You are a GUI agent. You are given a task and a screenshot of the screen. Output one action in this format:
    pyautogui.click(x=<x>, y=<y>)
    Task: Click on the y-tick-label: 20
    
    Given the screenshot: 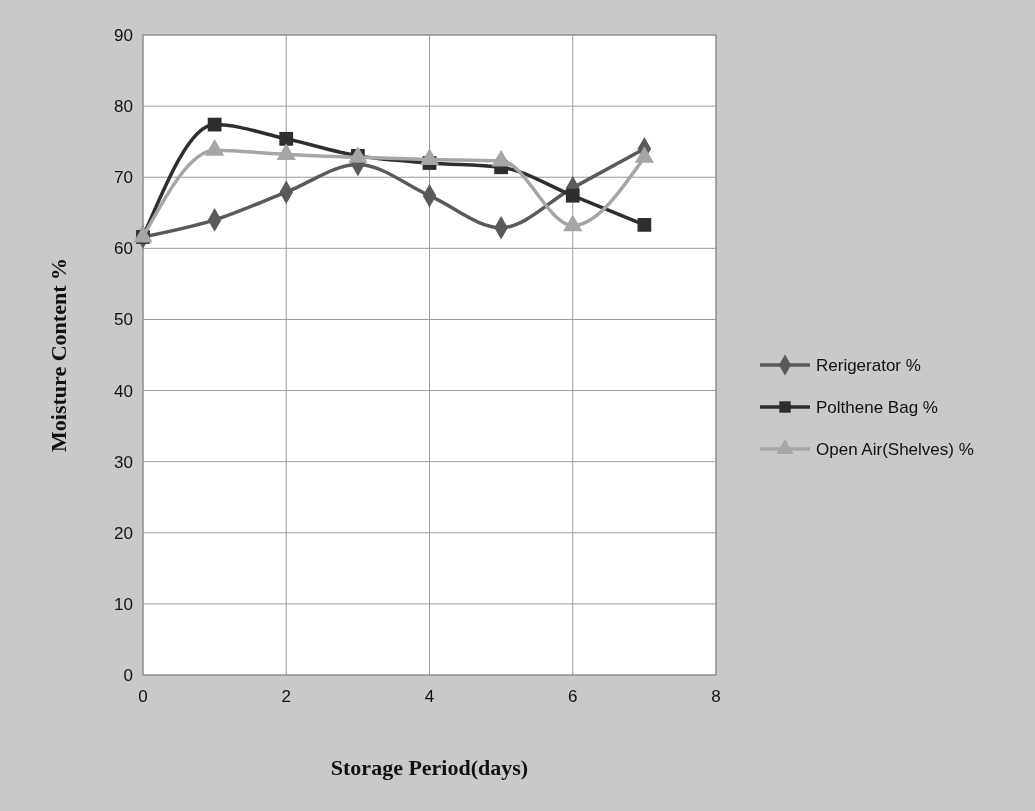 What is the action you would take?
    pyautogui.click(x=123, y=533)
    